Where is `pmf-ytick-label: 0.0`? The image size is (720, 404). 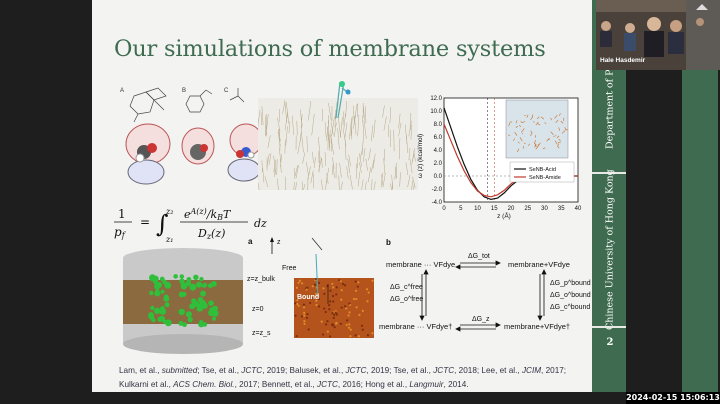 pmf-ytick-label: 0.0 is located at coordinates (438, 177).